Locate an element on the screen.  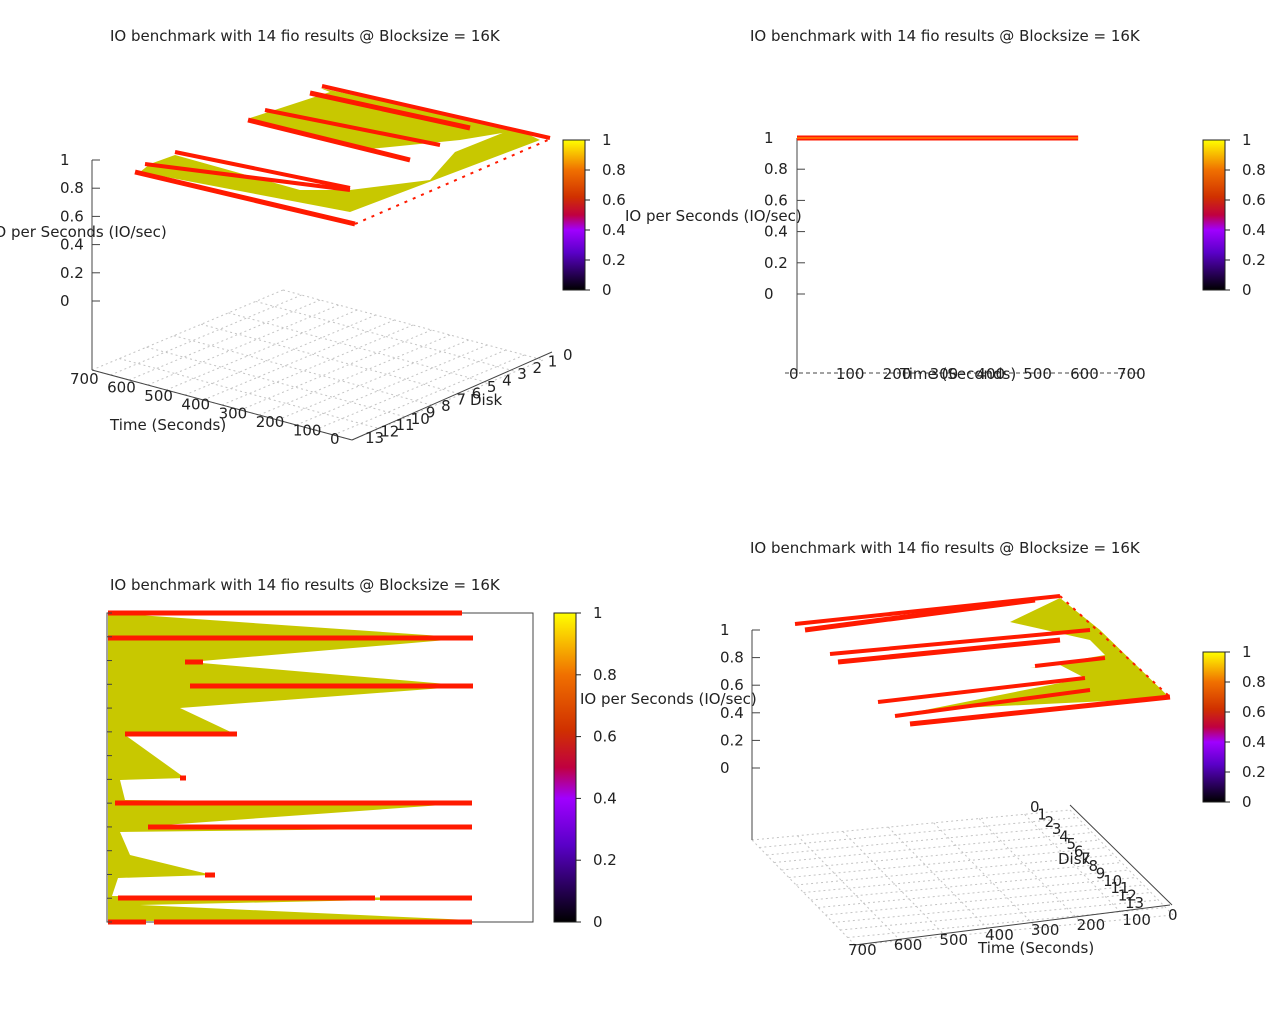
chart-2-x-tick-label: 500 is located at coordinates (1037, 374).